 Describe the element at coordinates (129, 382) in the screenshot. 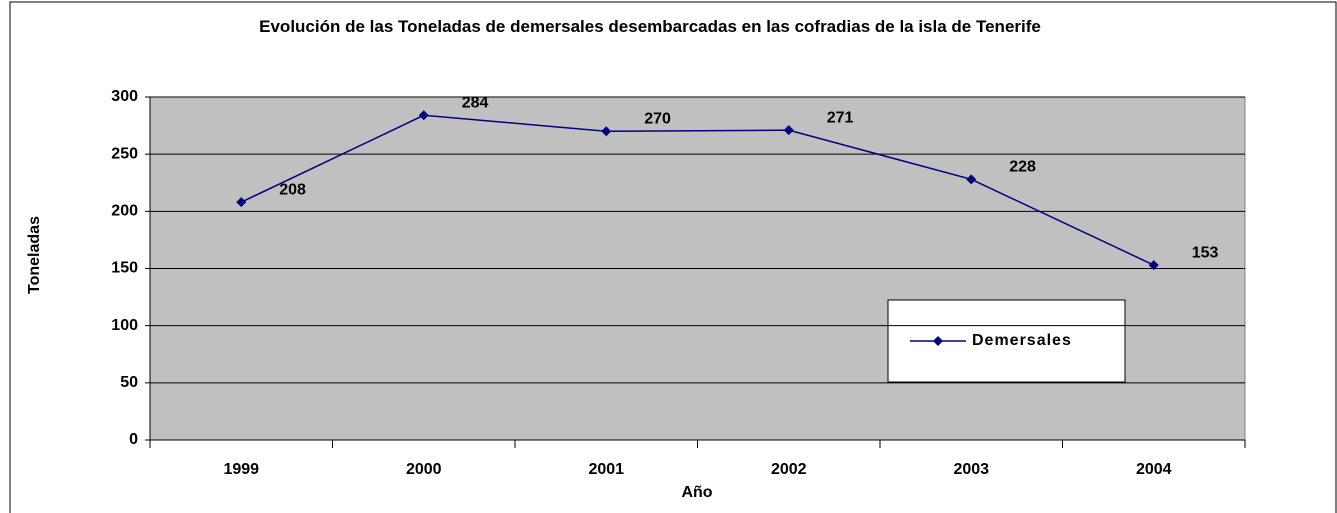

I see `y-tick-label: 50` at that location.